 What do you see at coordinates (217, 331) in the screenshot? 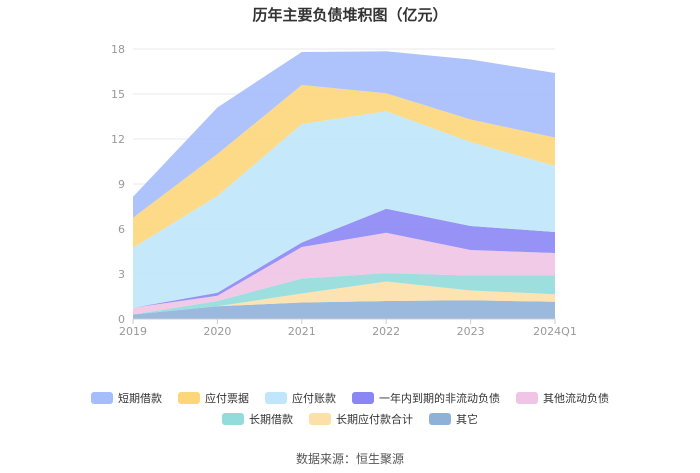
I see `x-tick-label: 2020` at bounding box center [217, 331].